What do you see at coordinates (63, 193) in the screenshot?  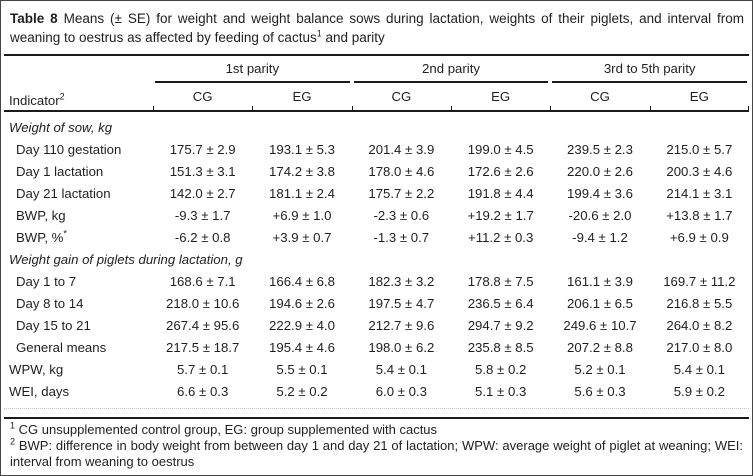 I see `row-label: Day 21 lactation` at bounding box center [63, 193].